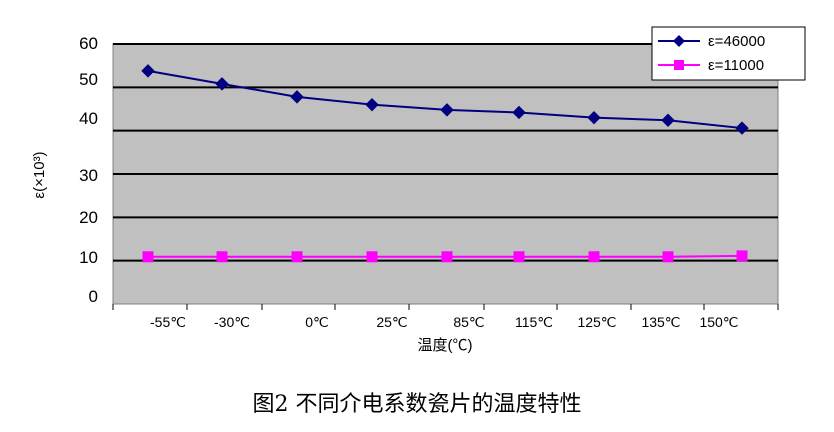 Image resolution: width=834 pixels, height=432 pixels. I want to click on x-axis-title: 温度(℃), so click(445, 345).